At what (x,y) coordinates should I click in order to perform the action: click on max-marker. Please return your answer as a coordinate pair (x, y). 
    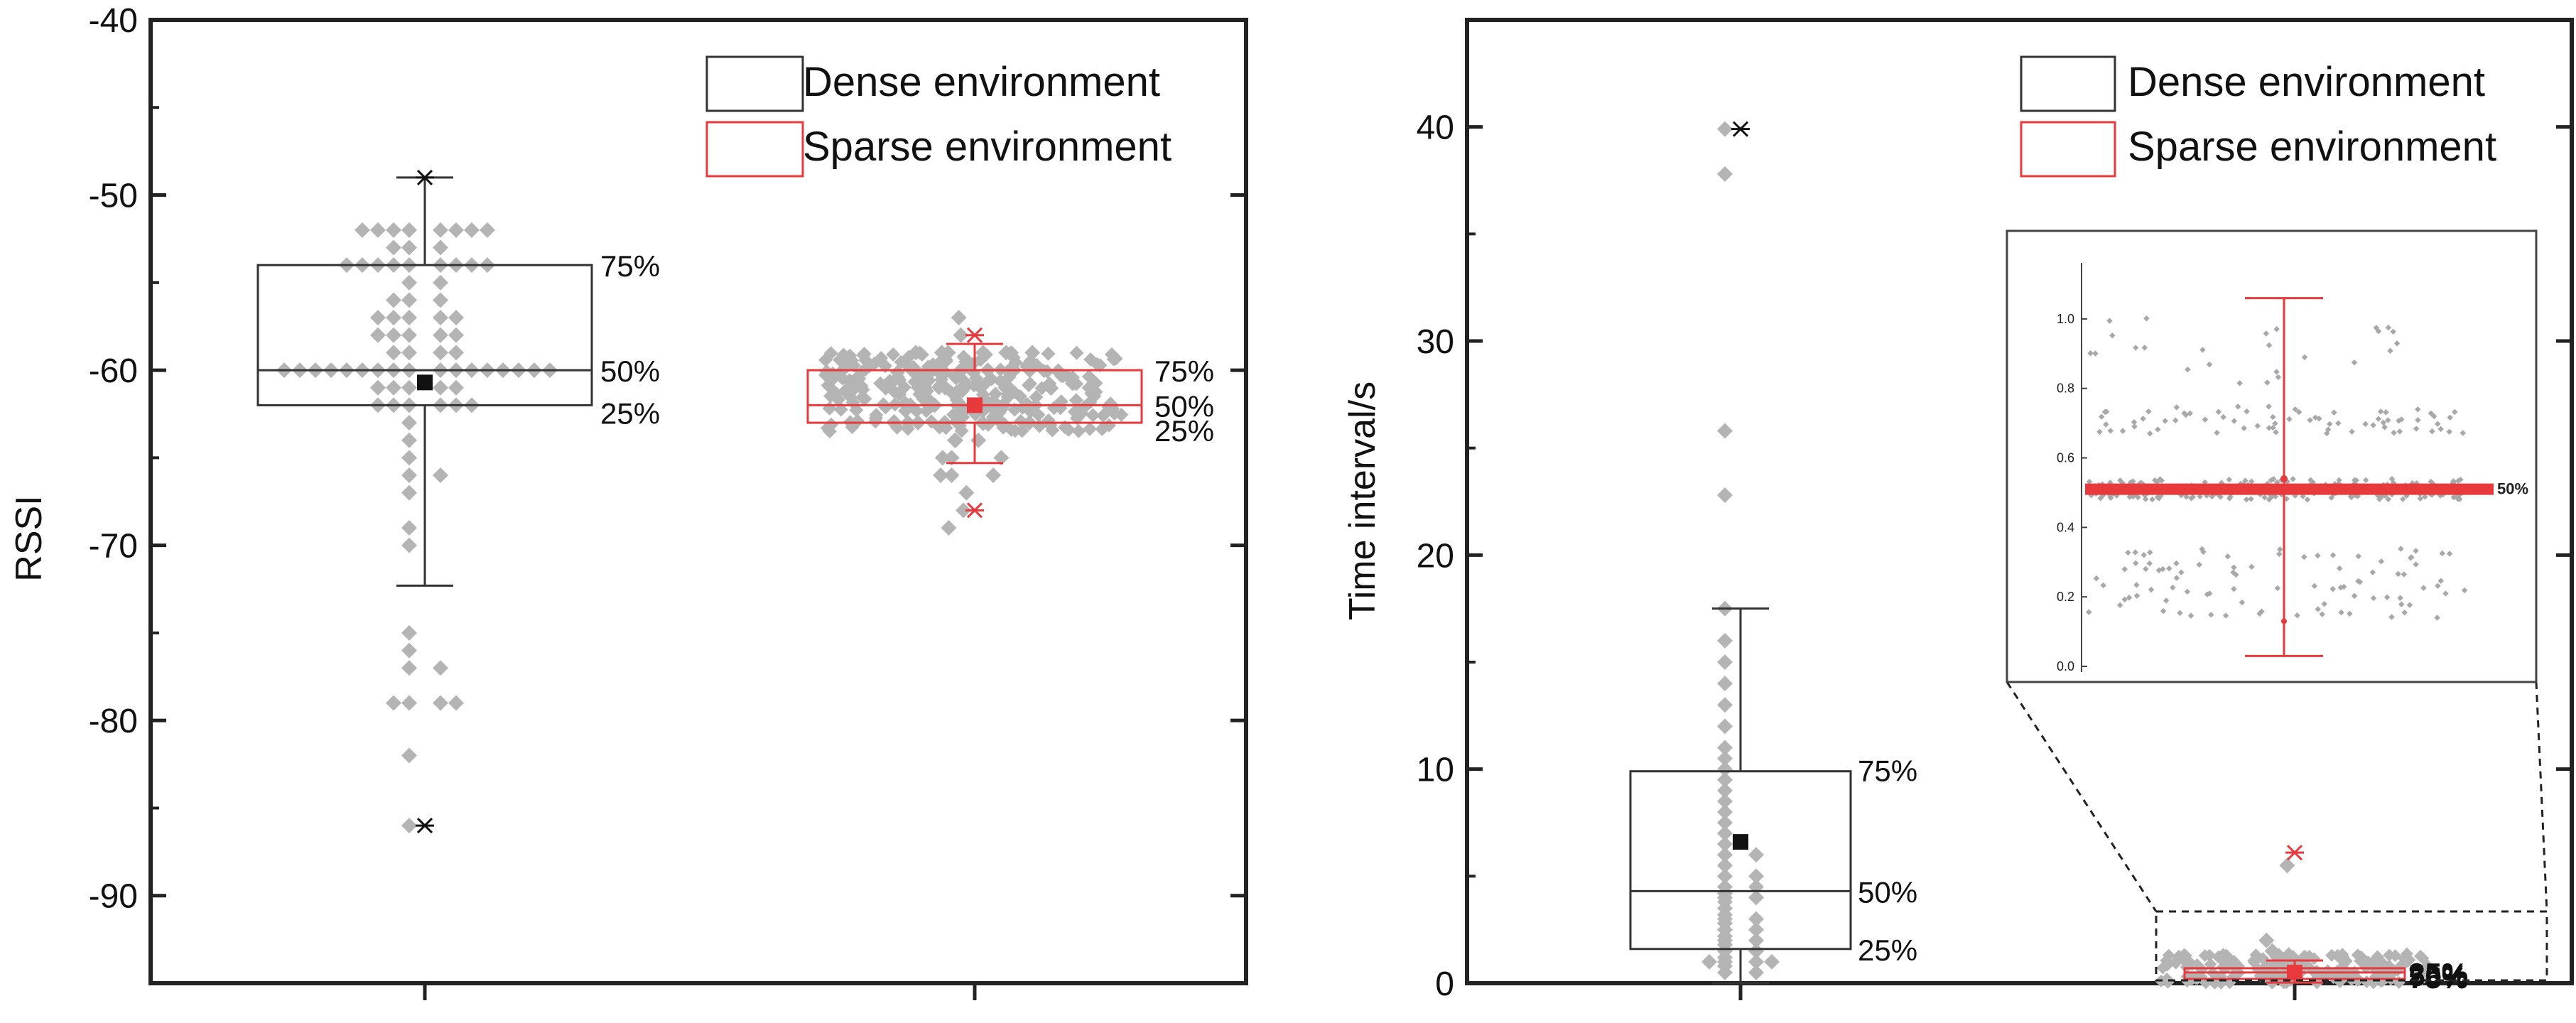
    Looking at the image, I should click on (2294, 853).